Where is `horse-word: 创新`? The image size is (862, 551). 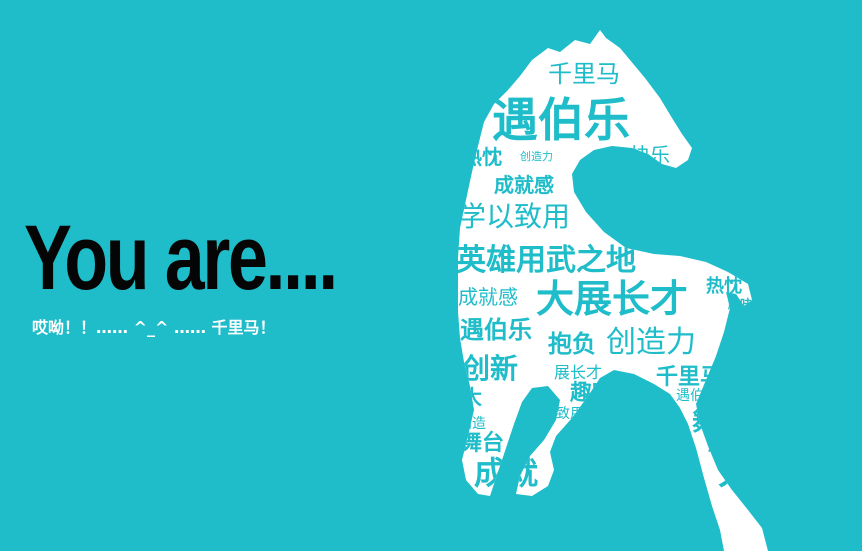
horse-word: 创新 is located at coordinates (489, 368).